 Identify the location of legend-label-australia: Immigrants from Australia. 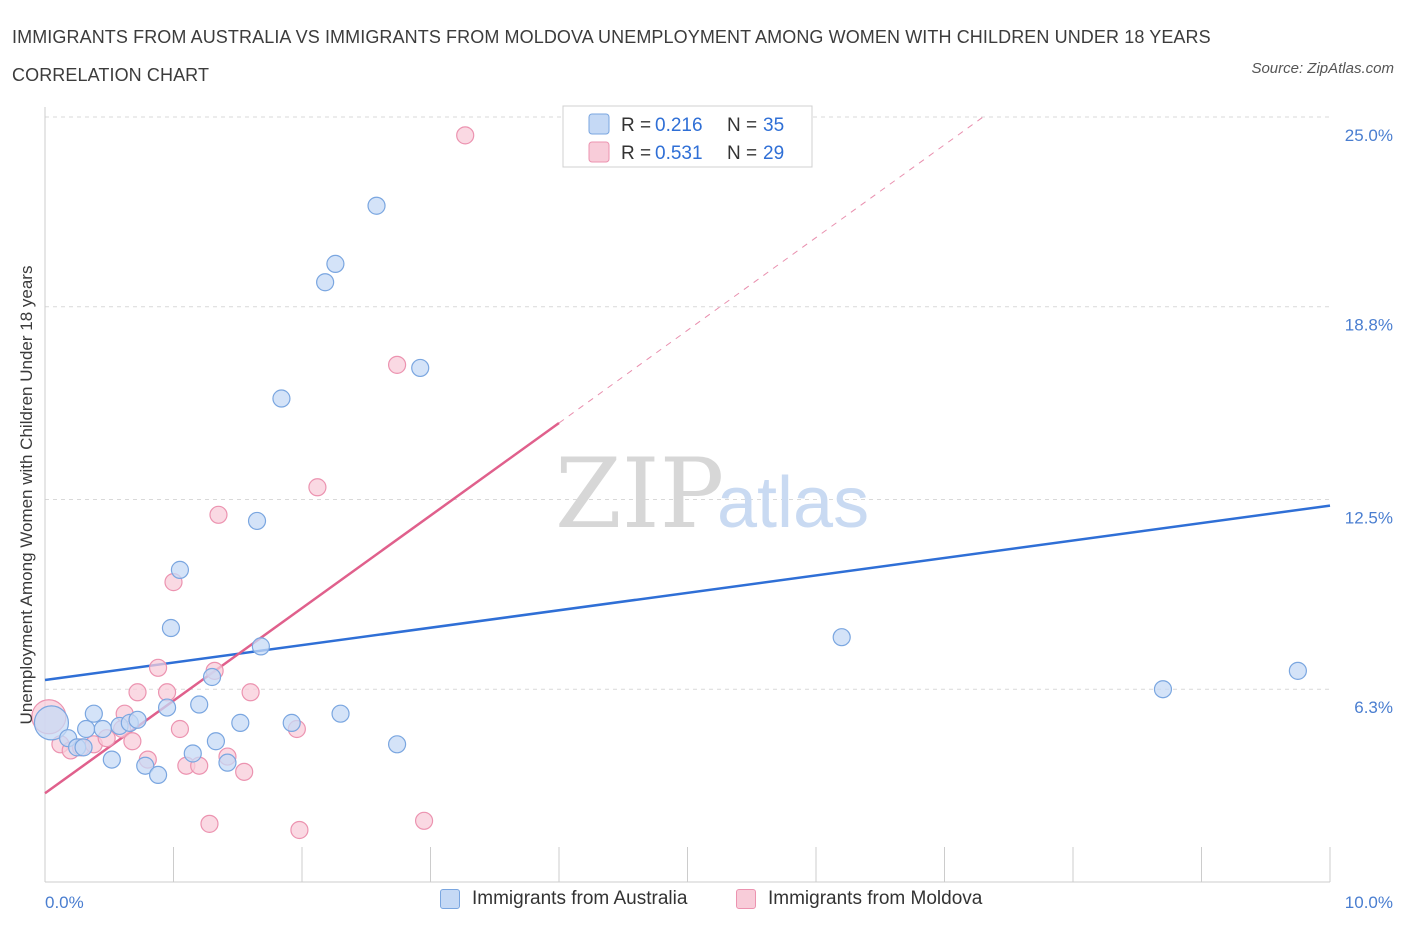
(580, 898).